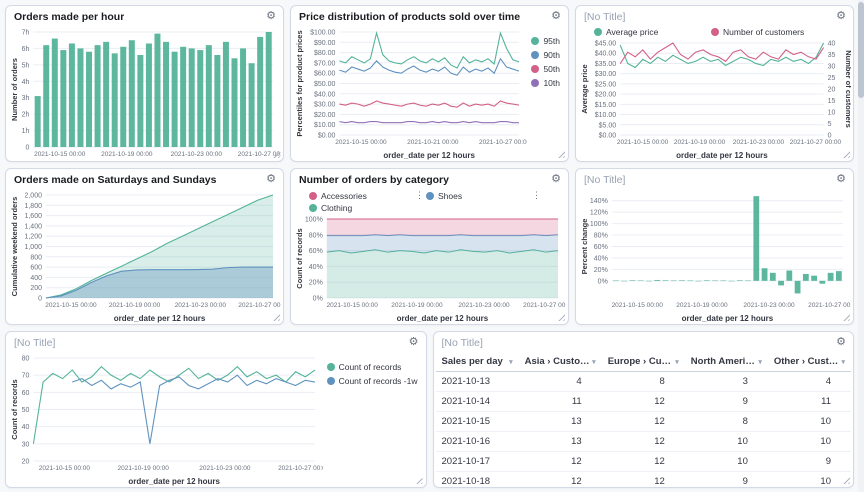 This screenshot has width=864, height=492. What do you see at coordinates (632, 32) in the screenshot?
I see `legend-label: Average price` at bounding box center [632, 32].